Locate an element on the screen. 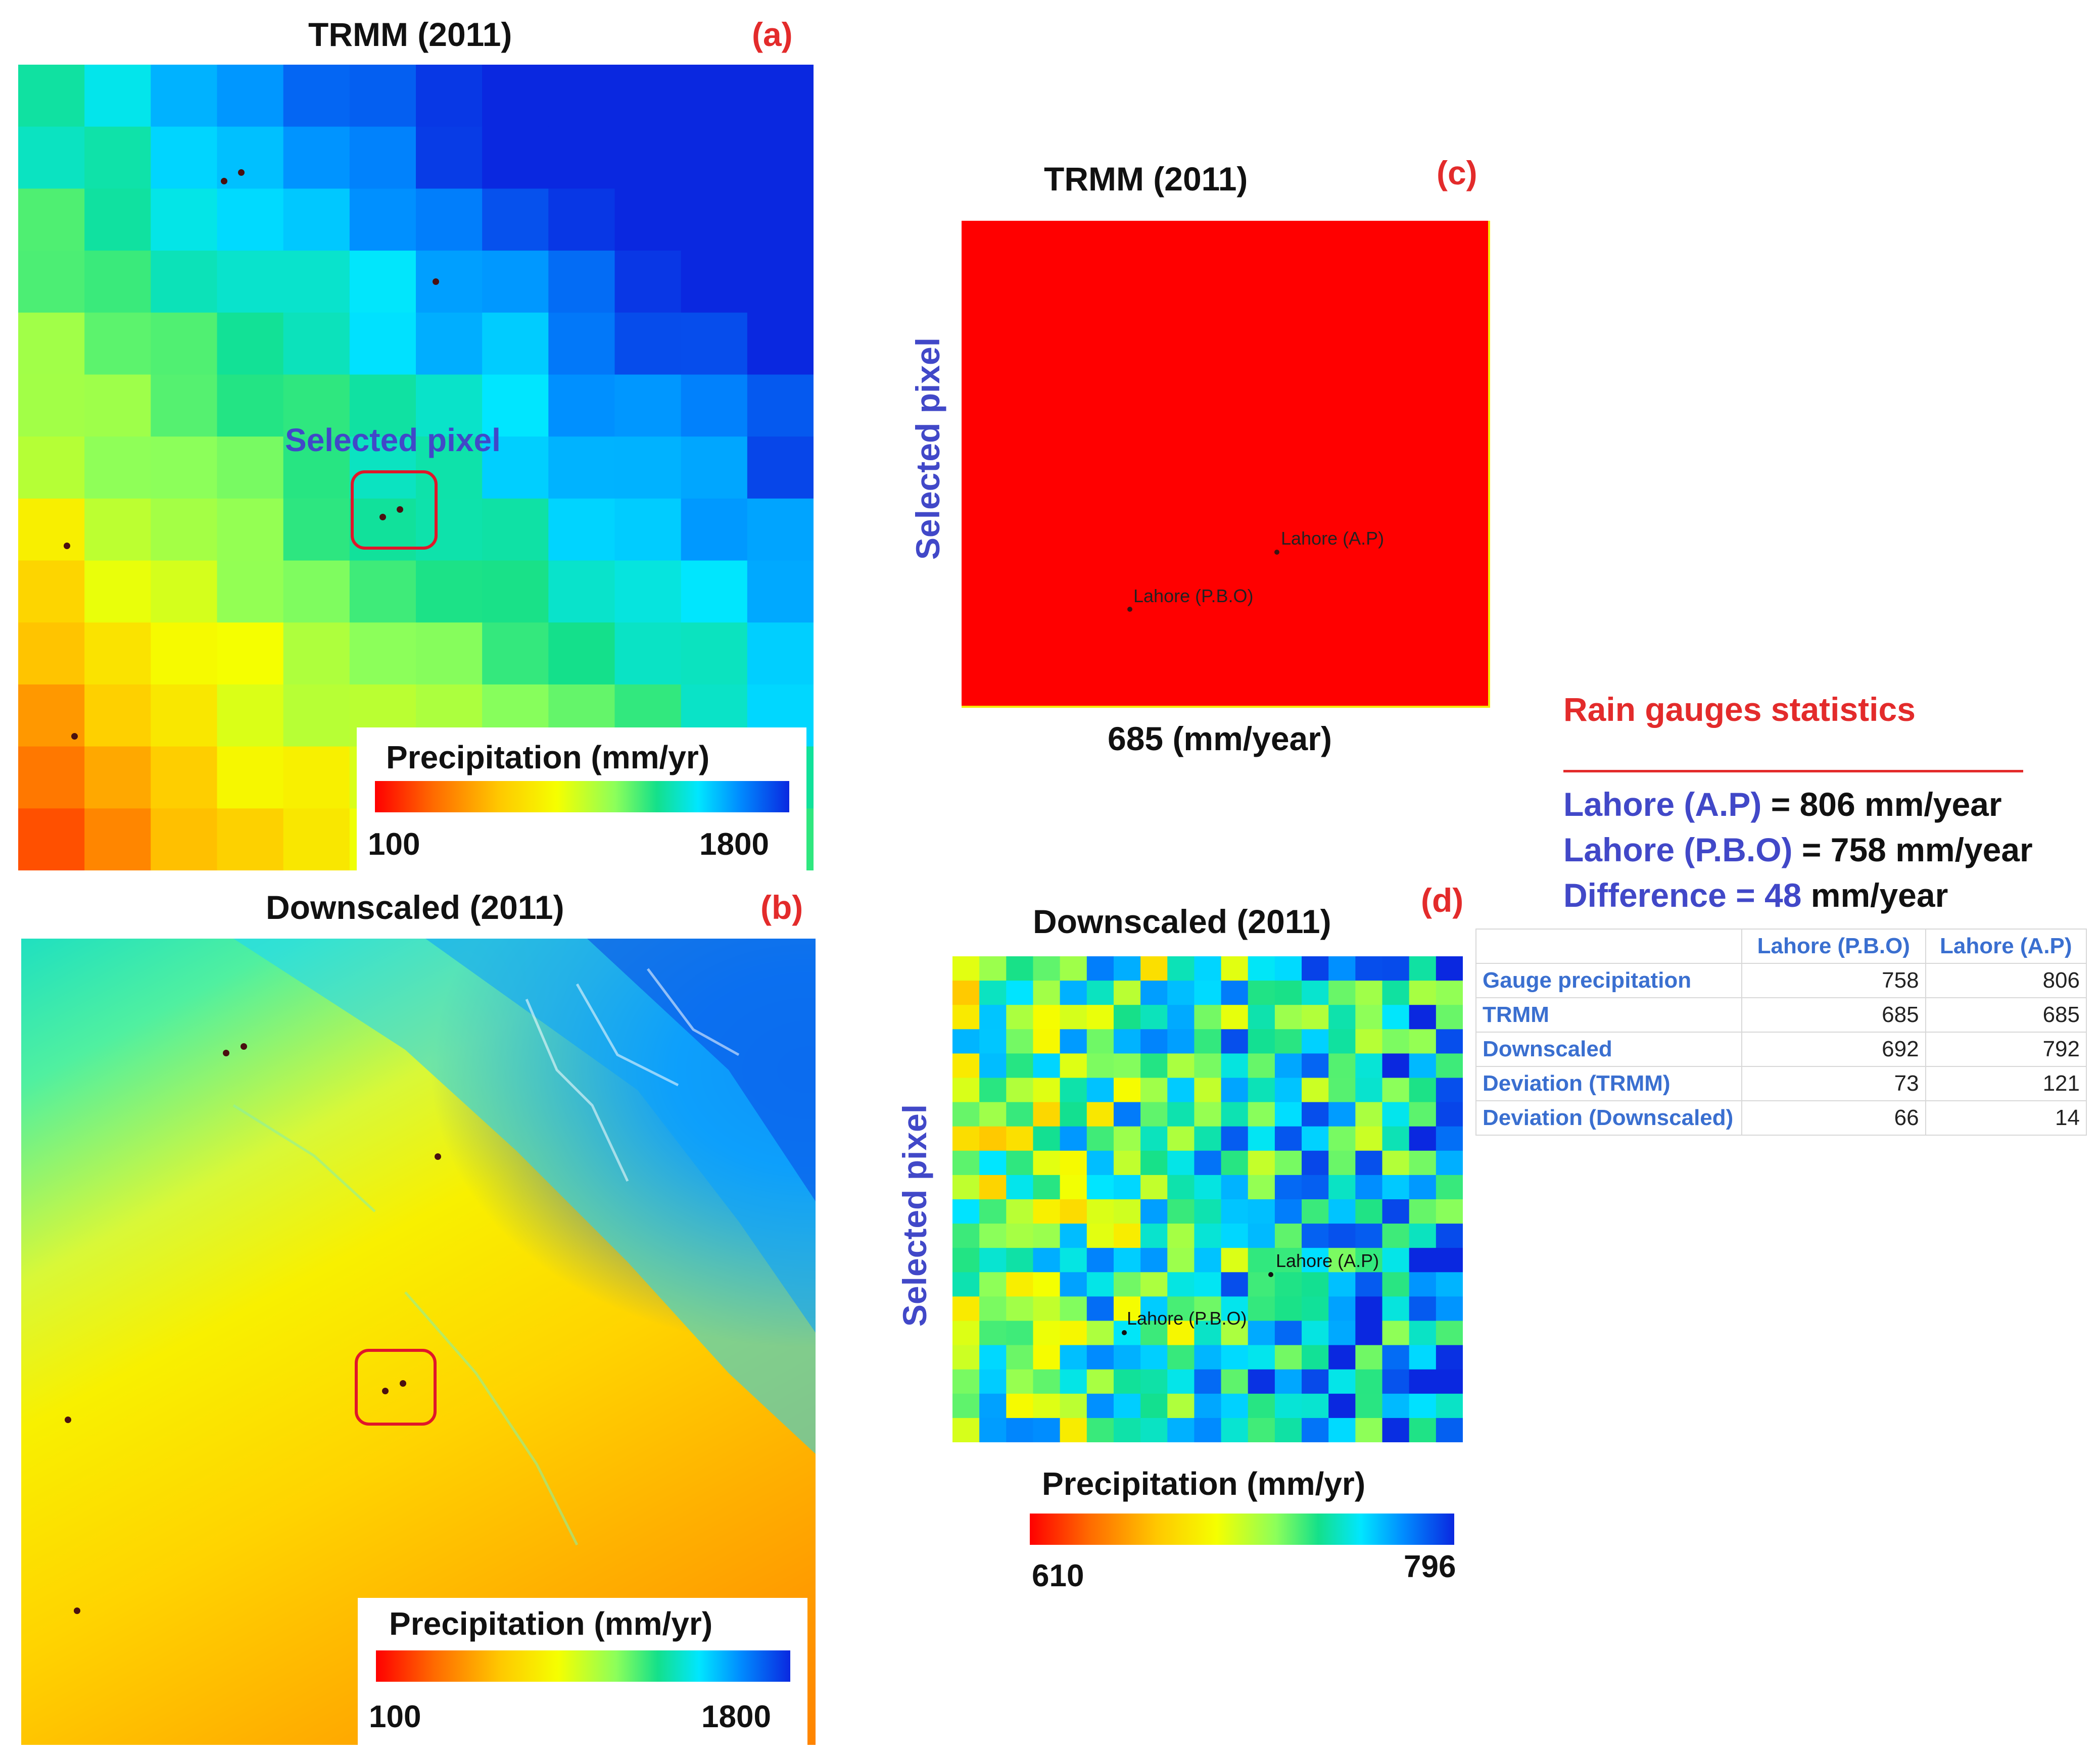 This screenshot has height=1756, width=2100. panel-d-legend: Precipitation (mm/yr) 610 796 is located at coordinates (1253, 1533).